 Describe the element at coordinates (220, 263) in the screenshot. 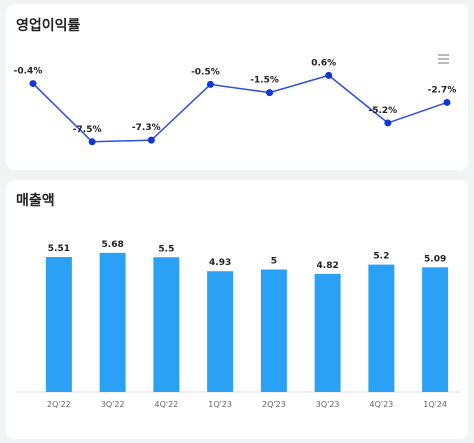

I see `data-label: 4.93` at that location.